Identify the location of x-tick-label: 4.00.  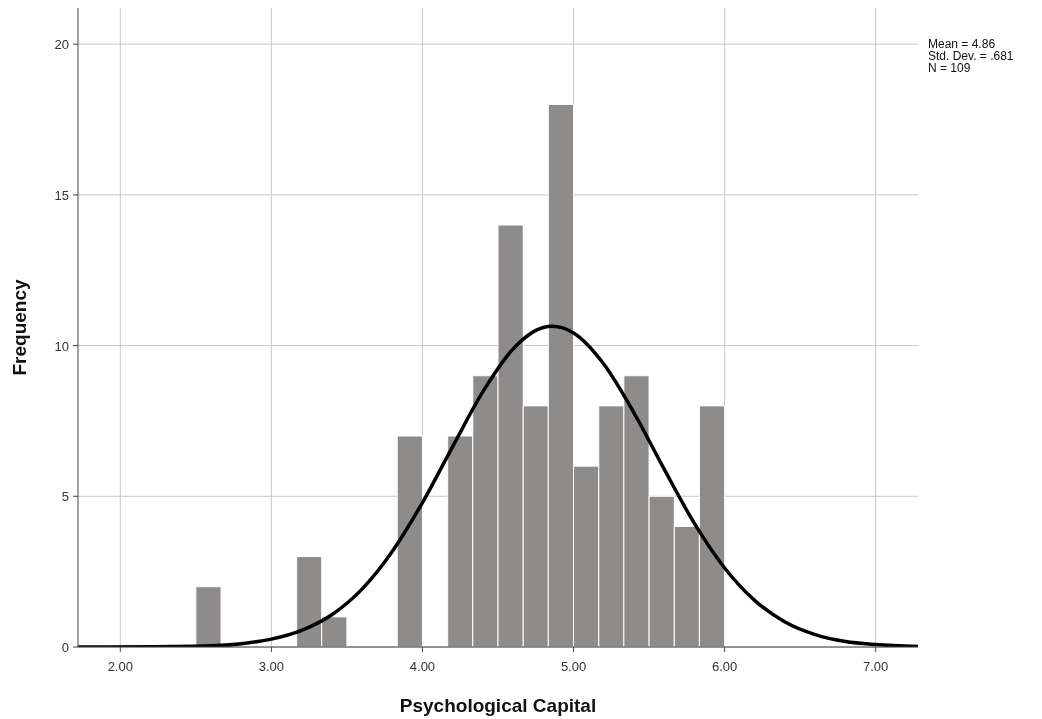
(422, 666).